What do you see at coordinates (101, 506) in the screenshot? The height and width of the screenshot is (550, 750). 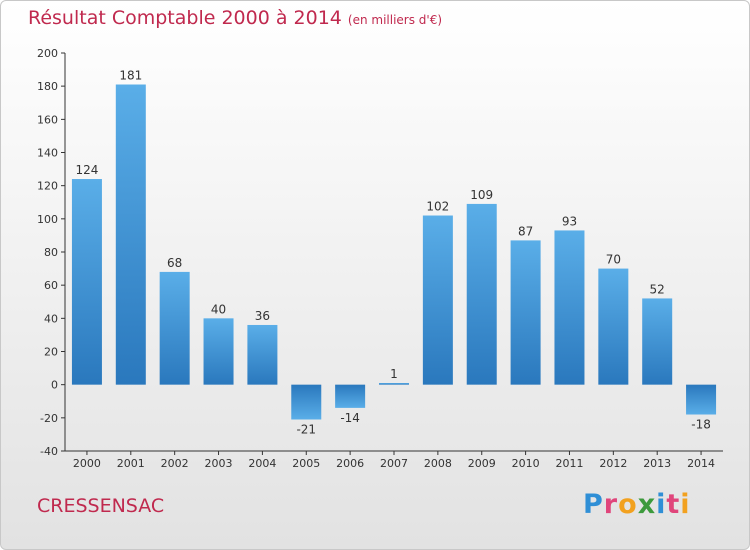 I see `commune-name: CRESSENSAC` at bounding box center [101, 506].